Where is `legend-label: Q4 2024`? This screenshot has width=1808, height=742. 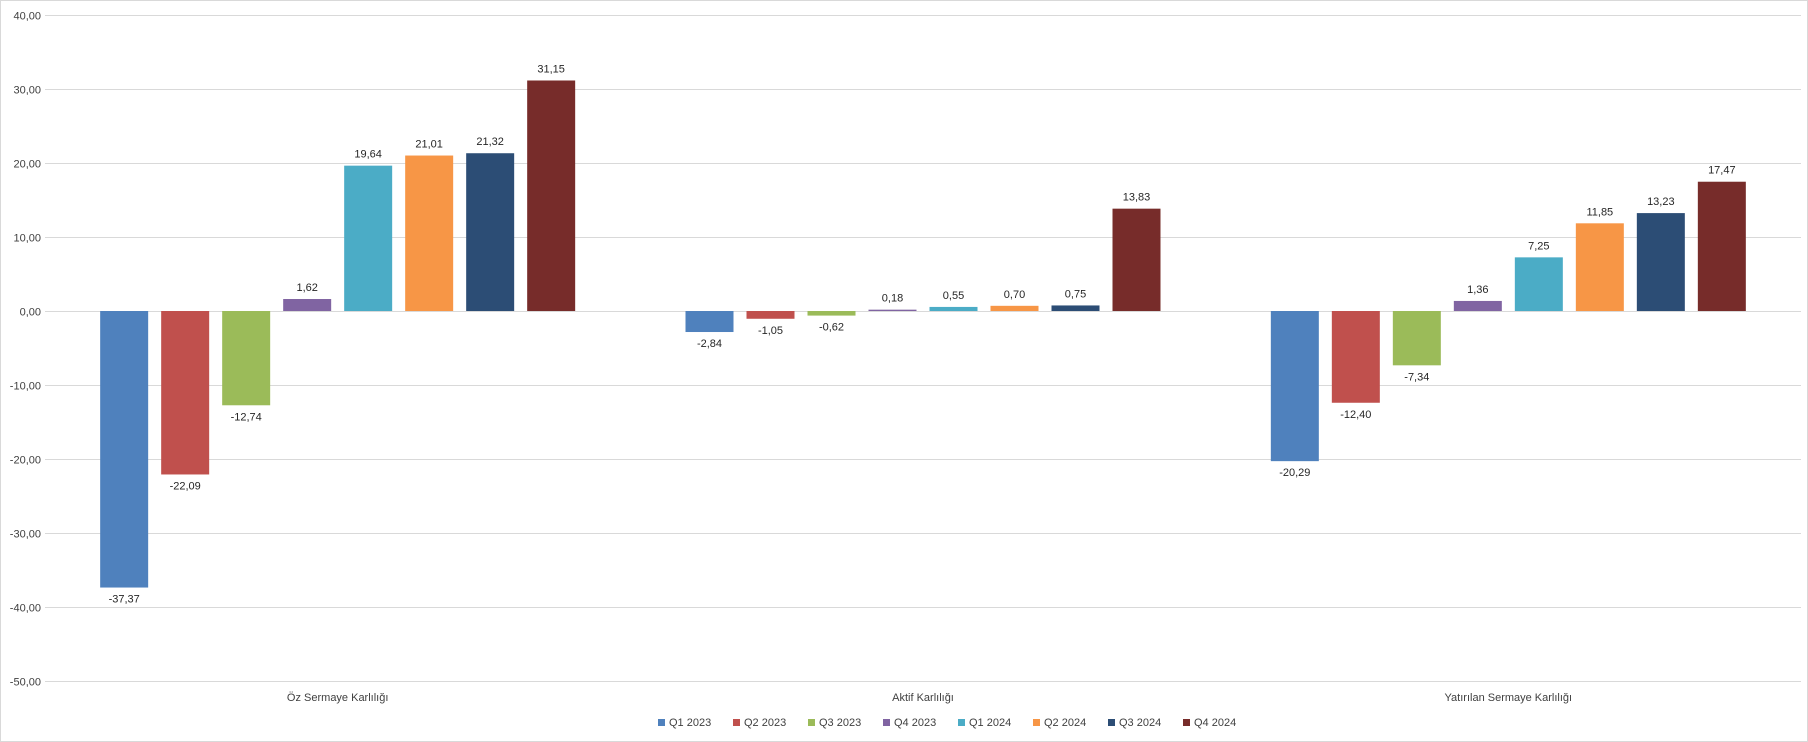
legend-label: Q4 2024 is located at coordinates (1215, 723).